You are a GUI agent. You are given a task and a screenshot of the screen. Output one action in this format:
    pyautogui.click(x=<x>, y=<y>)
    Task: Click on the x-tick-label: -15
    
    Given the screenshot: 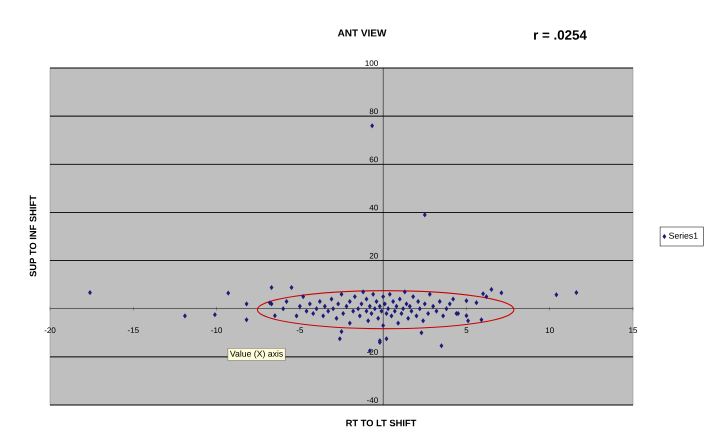 What is the action you would take?
    pyautogui.click(x=133, y=330)
    